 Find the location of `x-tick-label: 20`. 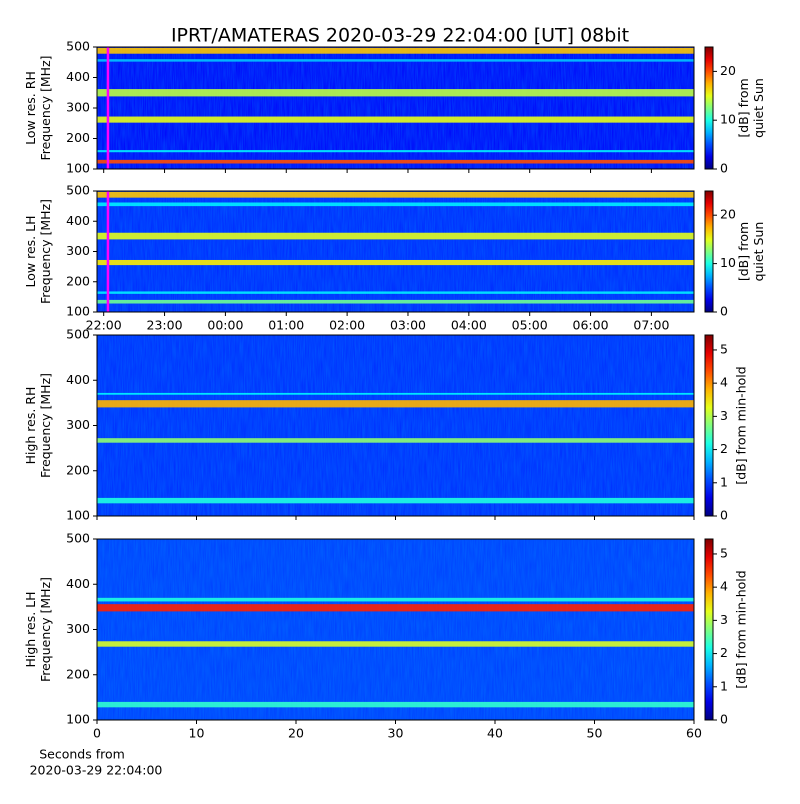

x-tick-label: 20 is located at coordinates (296, 733).